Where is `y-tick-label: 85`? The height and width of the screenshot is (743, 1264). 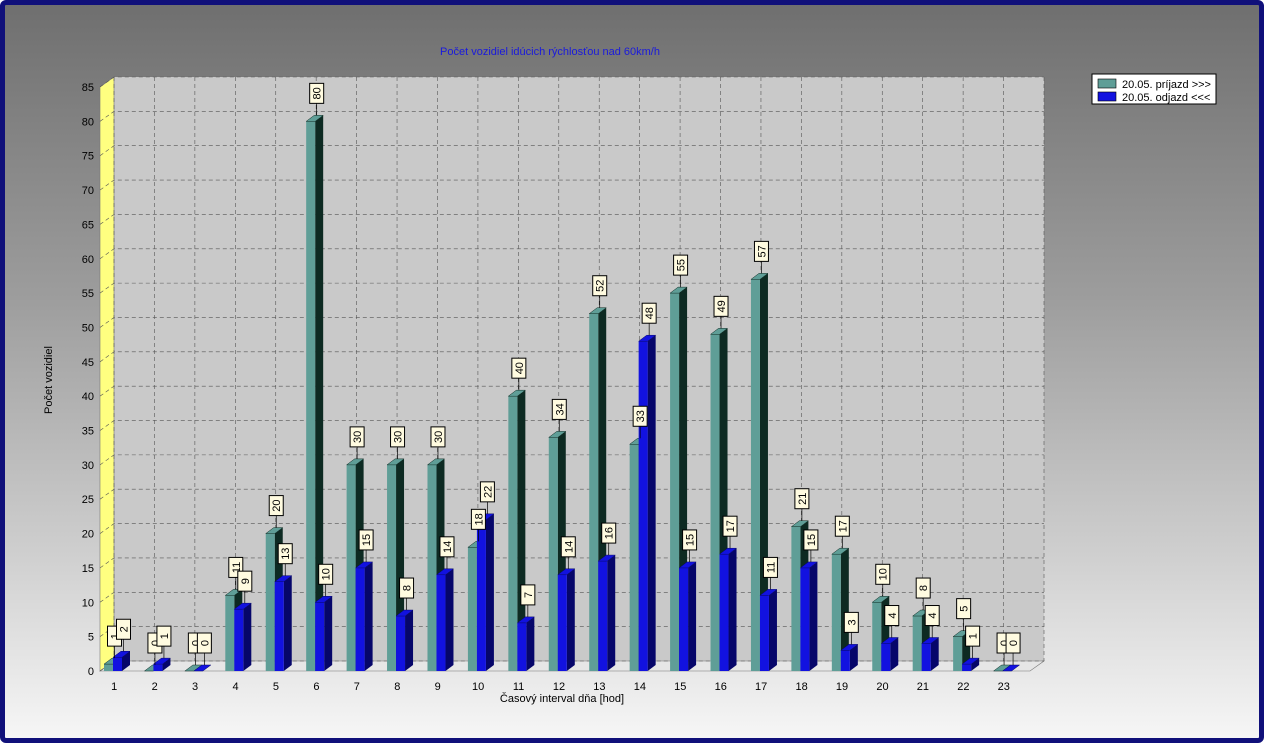 y-tick-label: 85 is located at coordinates (88, 88).